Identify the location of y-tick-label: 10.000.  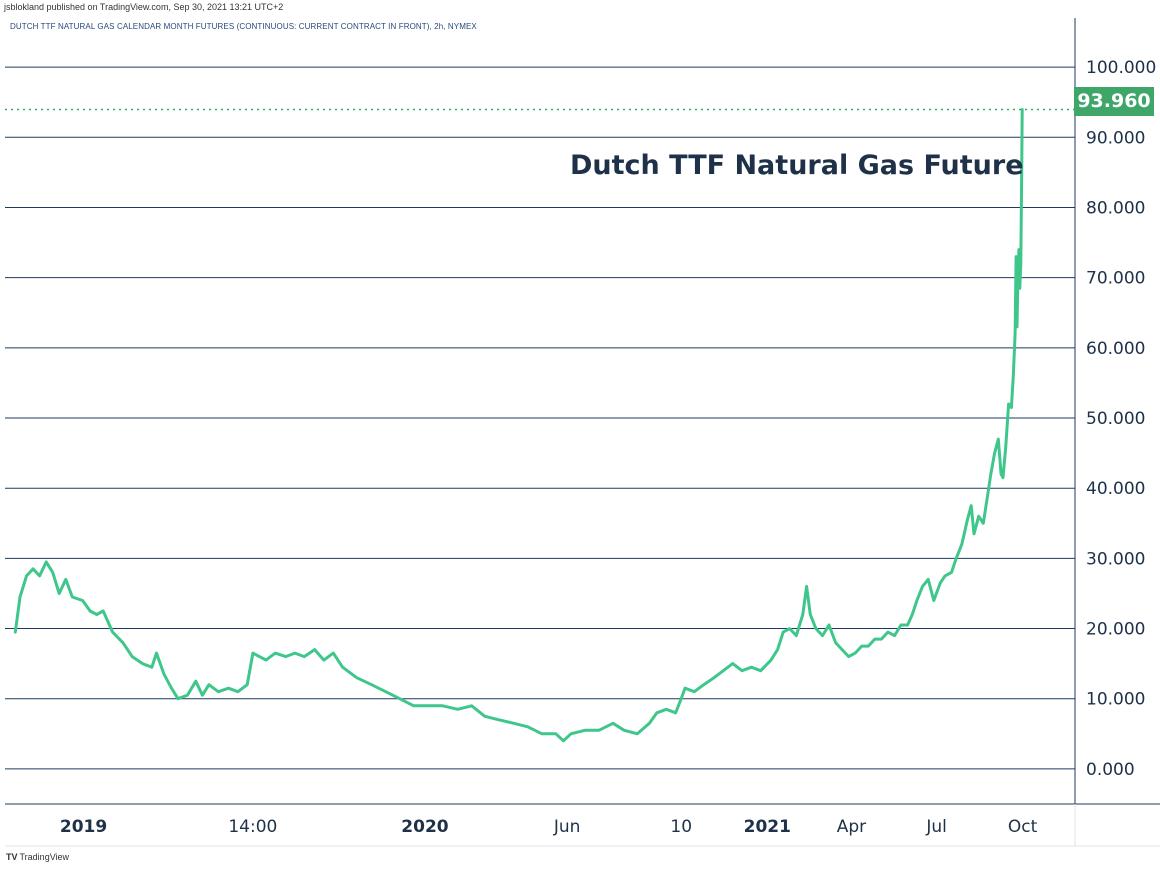
(1115, 700).